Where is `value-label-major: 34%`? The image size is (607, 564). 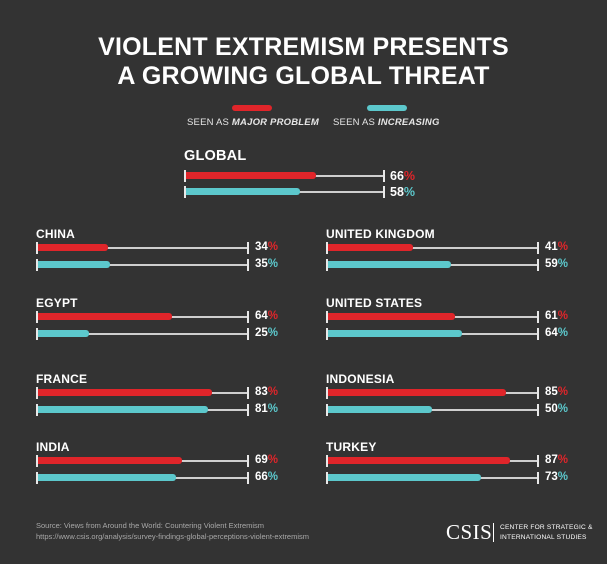
value-label-major: 34% is located at coordinates (266, 247).